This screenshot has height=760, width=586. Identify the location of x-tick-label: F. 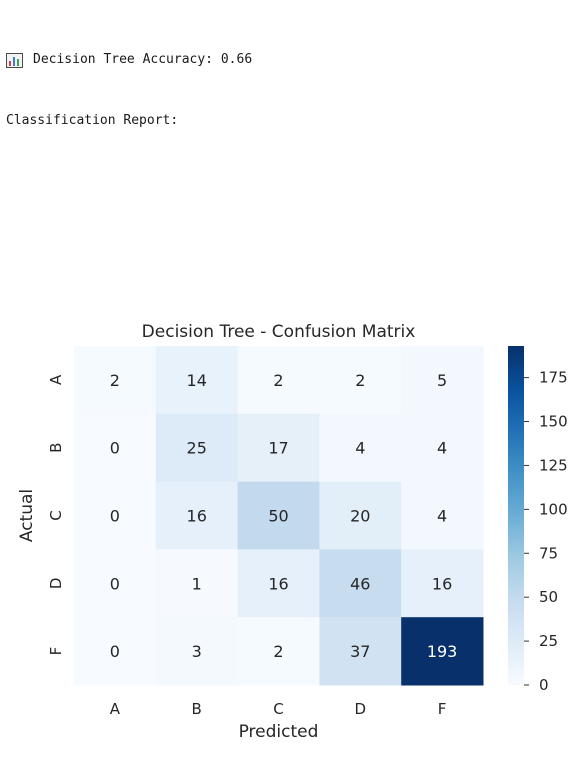
(442, 709).